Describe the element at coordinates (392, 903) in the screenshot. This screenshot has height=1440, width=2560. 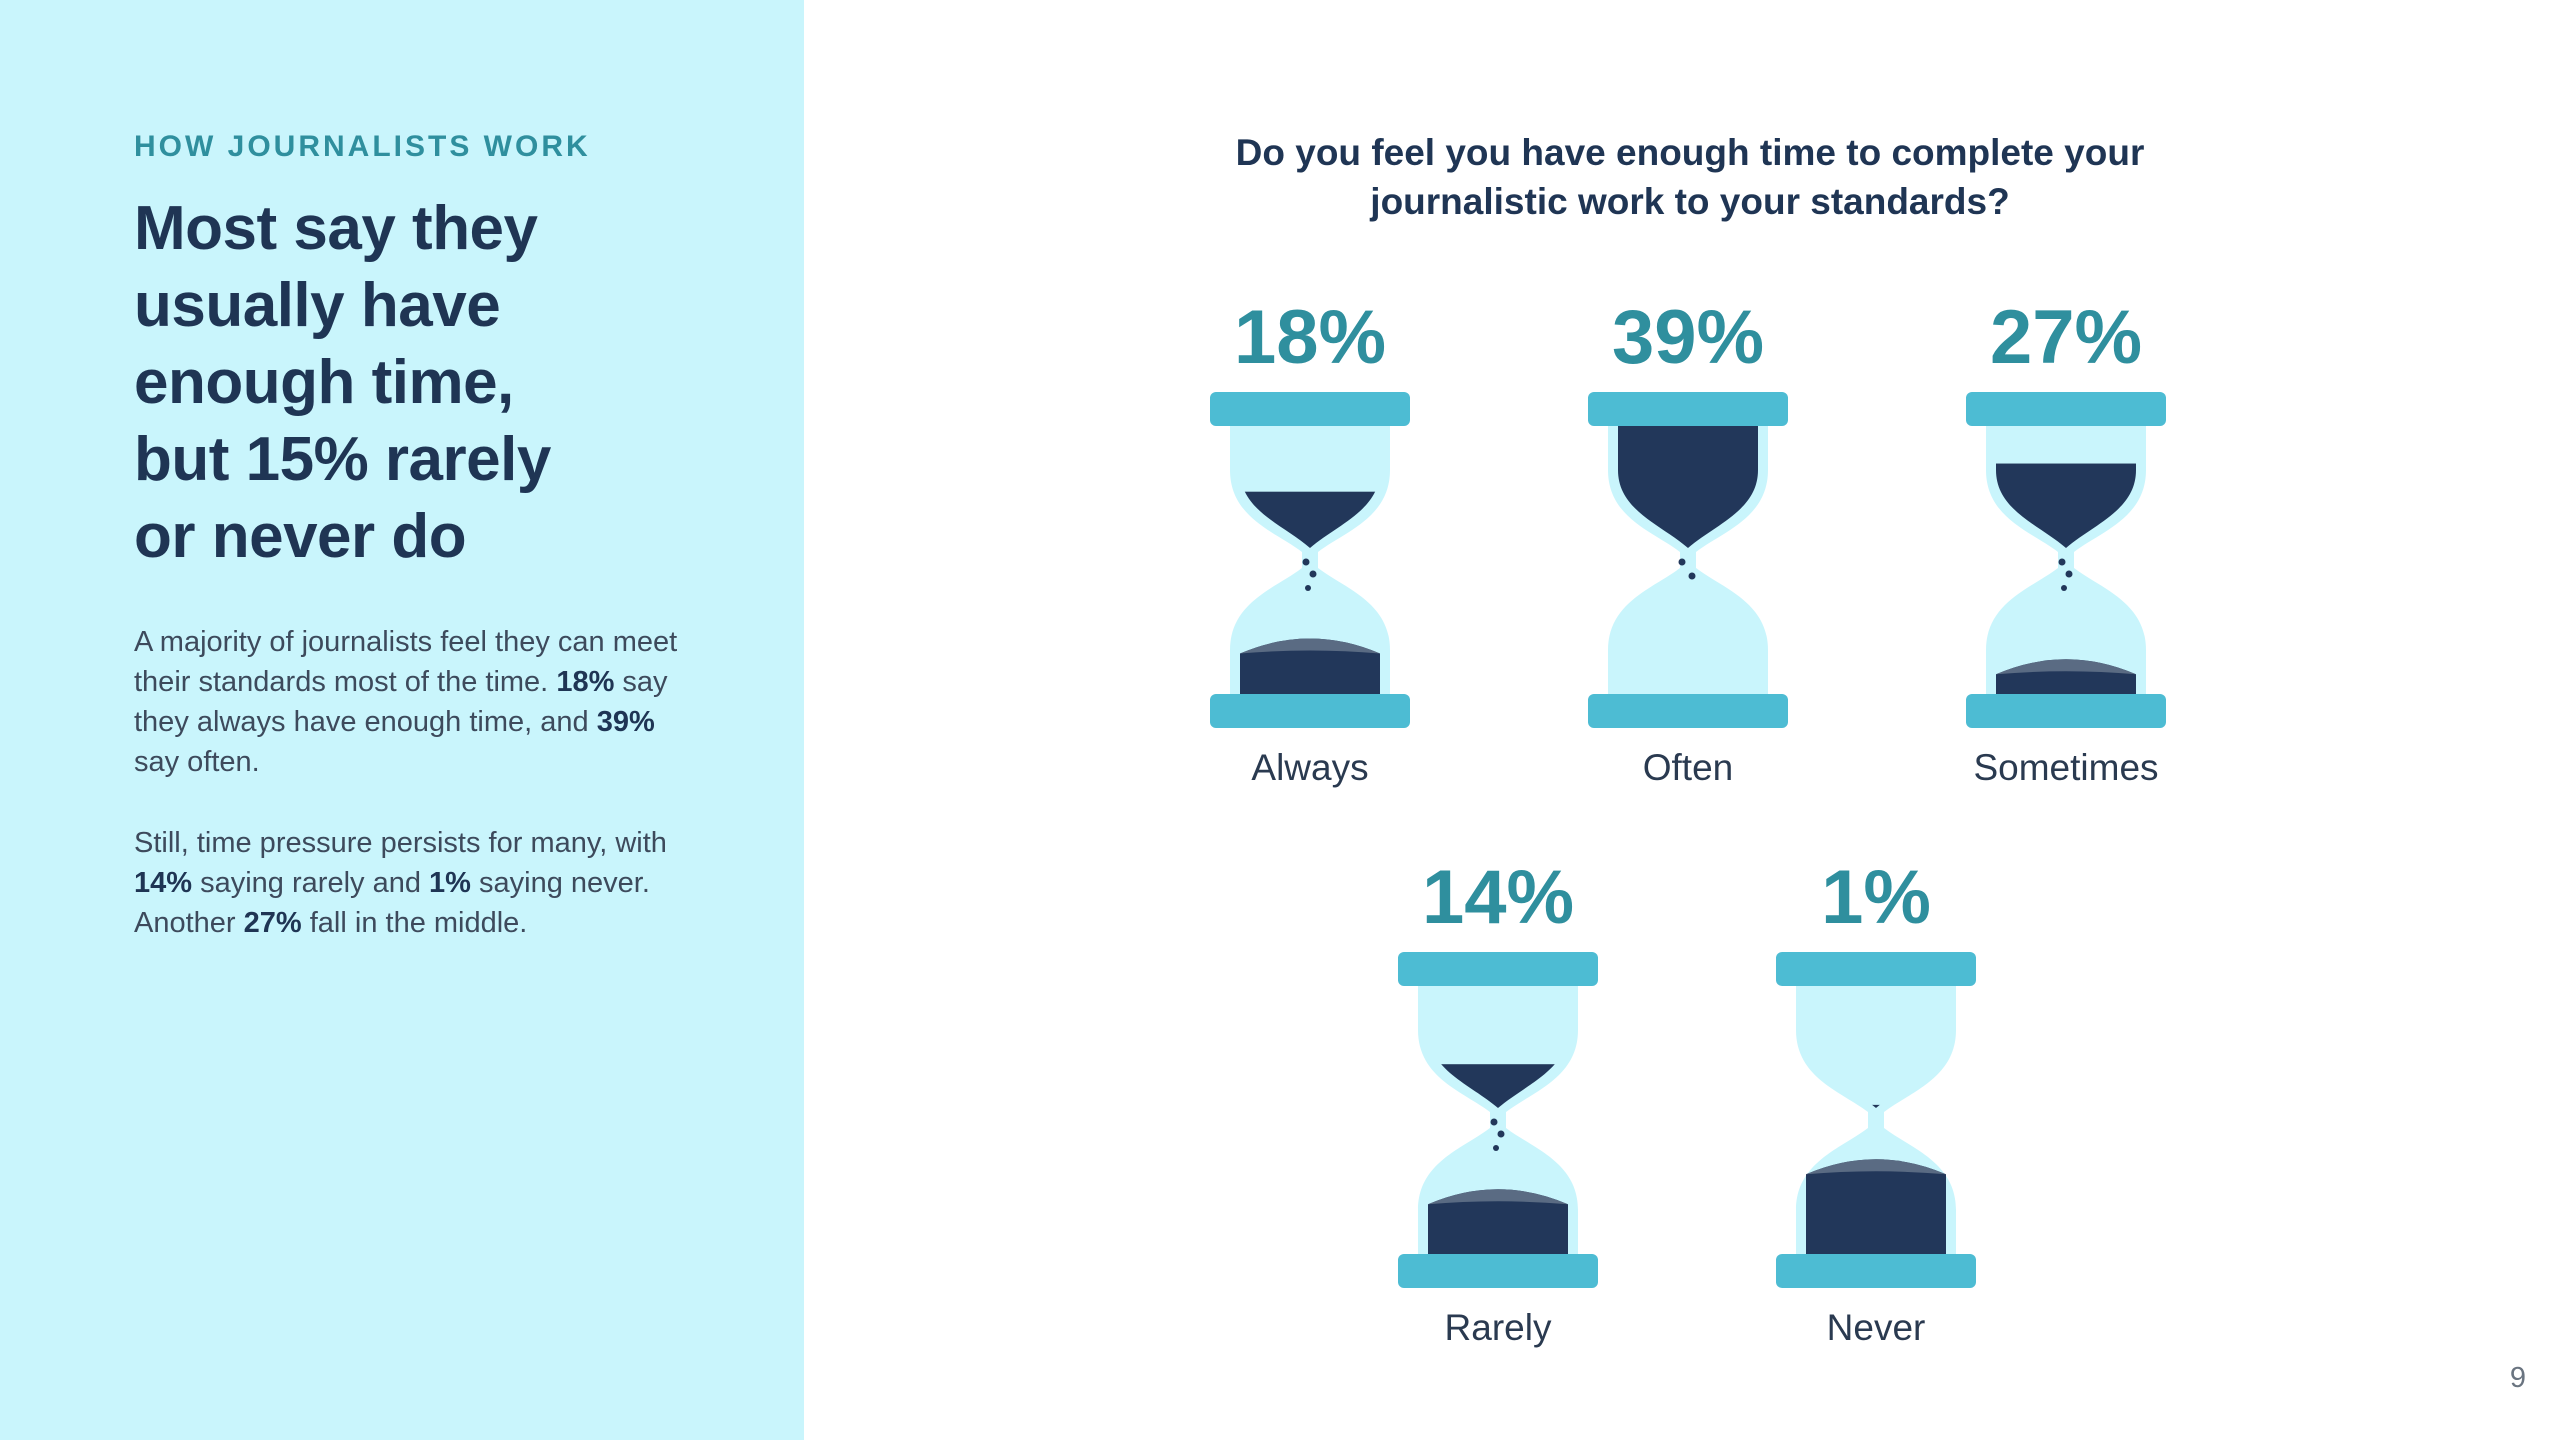
I see `paragraph-text: saying never. Another` at that location.